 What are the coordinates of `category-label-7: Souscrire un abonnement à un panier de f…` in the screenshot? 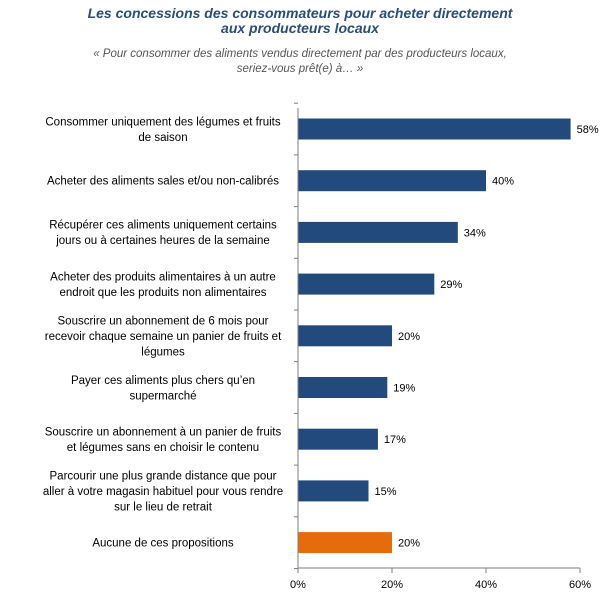 It's located at (163, 441).